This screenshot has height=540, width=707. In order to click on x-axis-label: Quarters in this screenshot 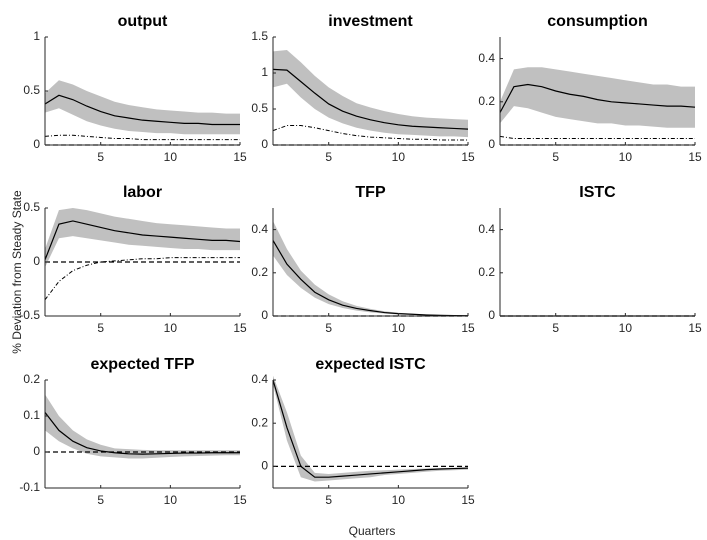, I will do `click(372, 531)`.